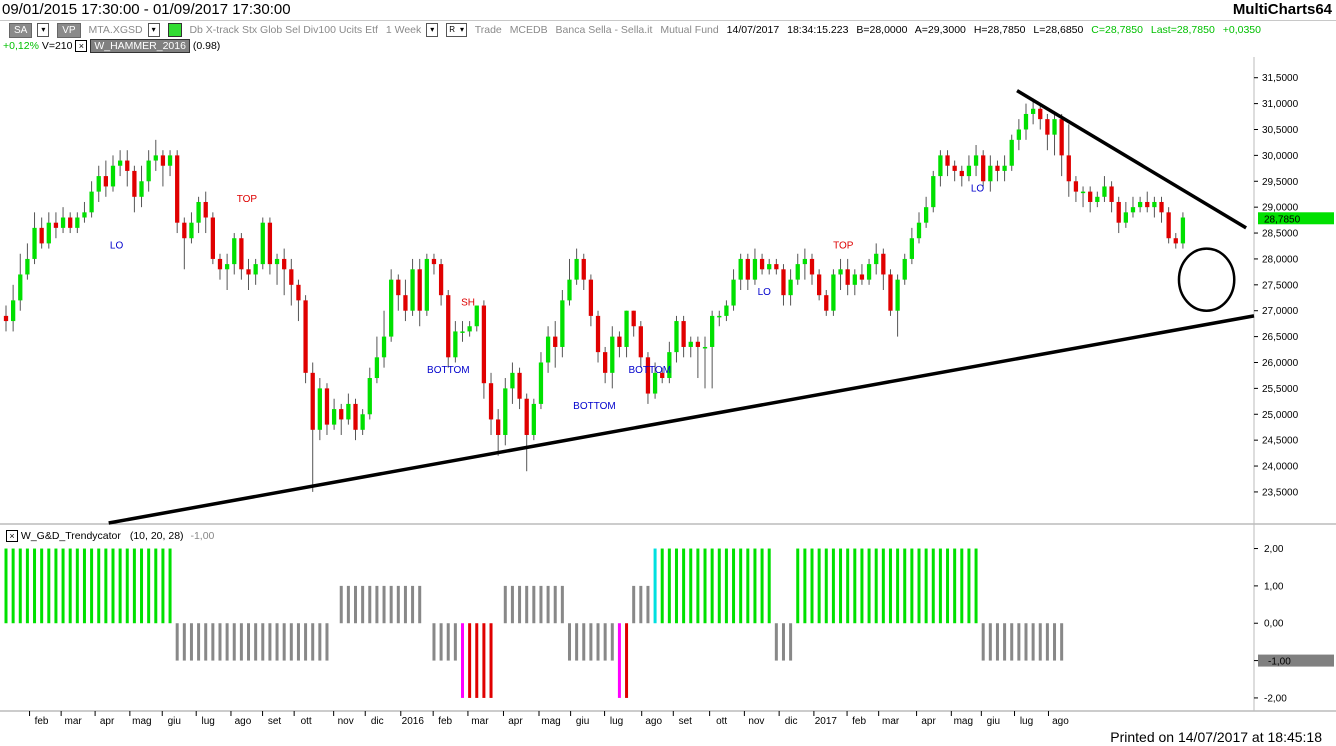 The width and height of the screenshot is (1336, 746). Describe the element at coordinates (978, 189) in the screenshot. I see `annotation-label: LO` at that location.